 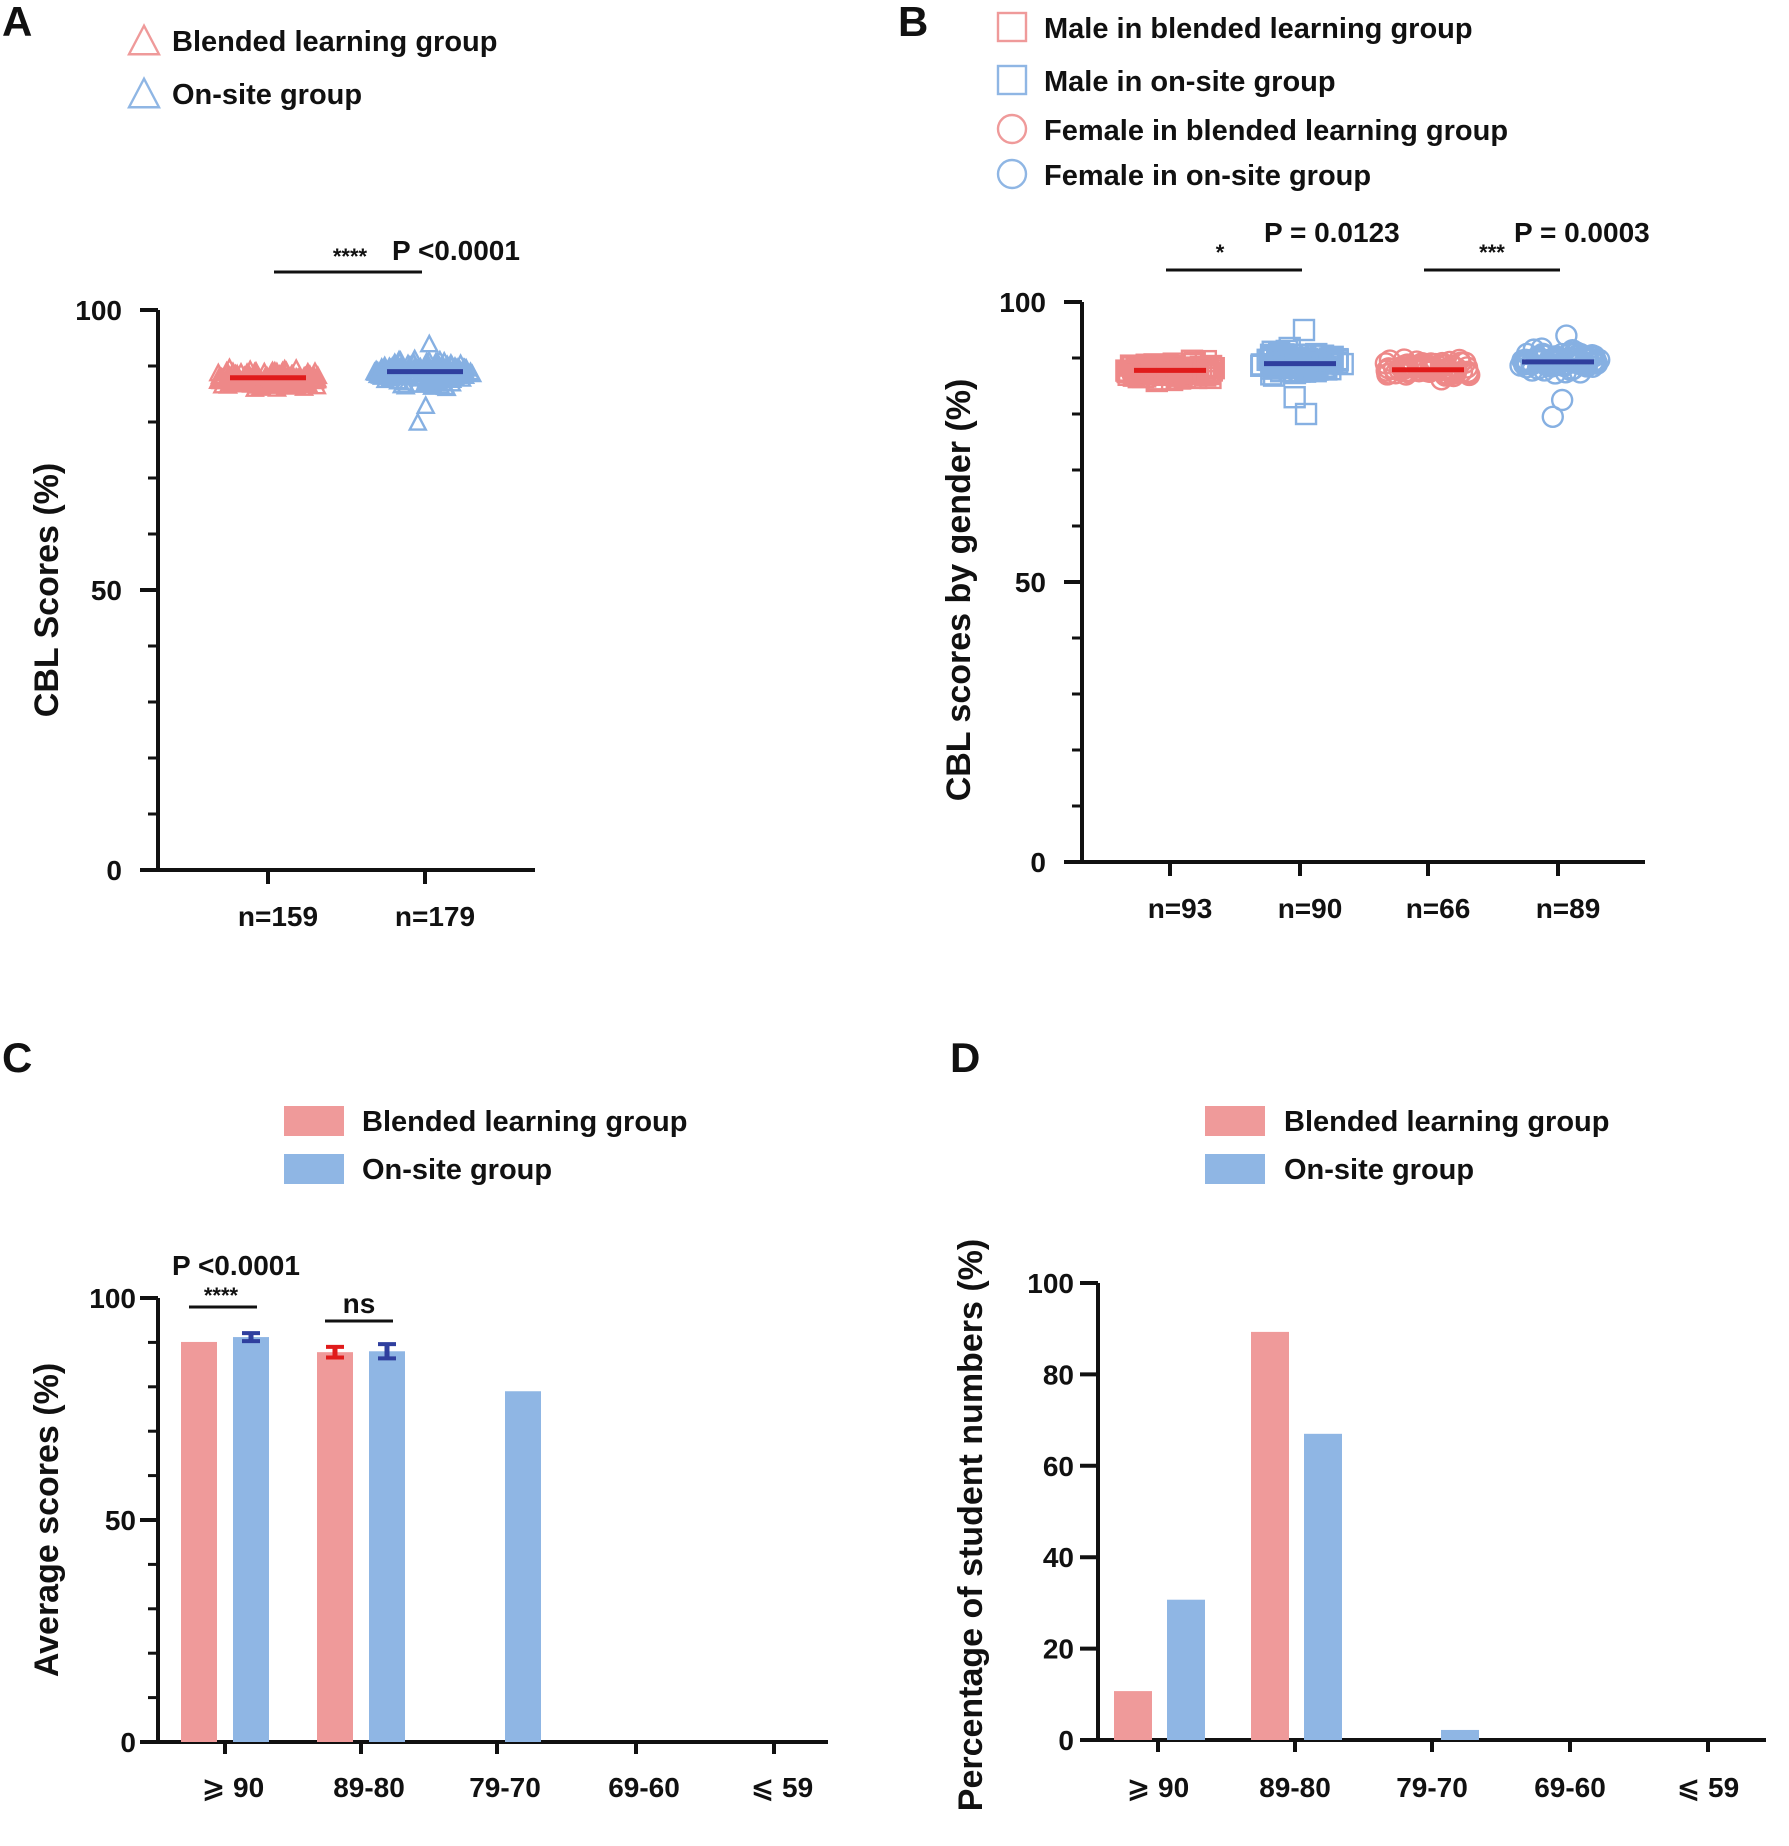 I want to click on panel-b-y-tick-label: 50, so click(x=1030, y=582).